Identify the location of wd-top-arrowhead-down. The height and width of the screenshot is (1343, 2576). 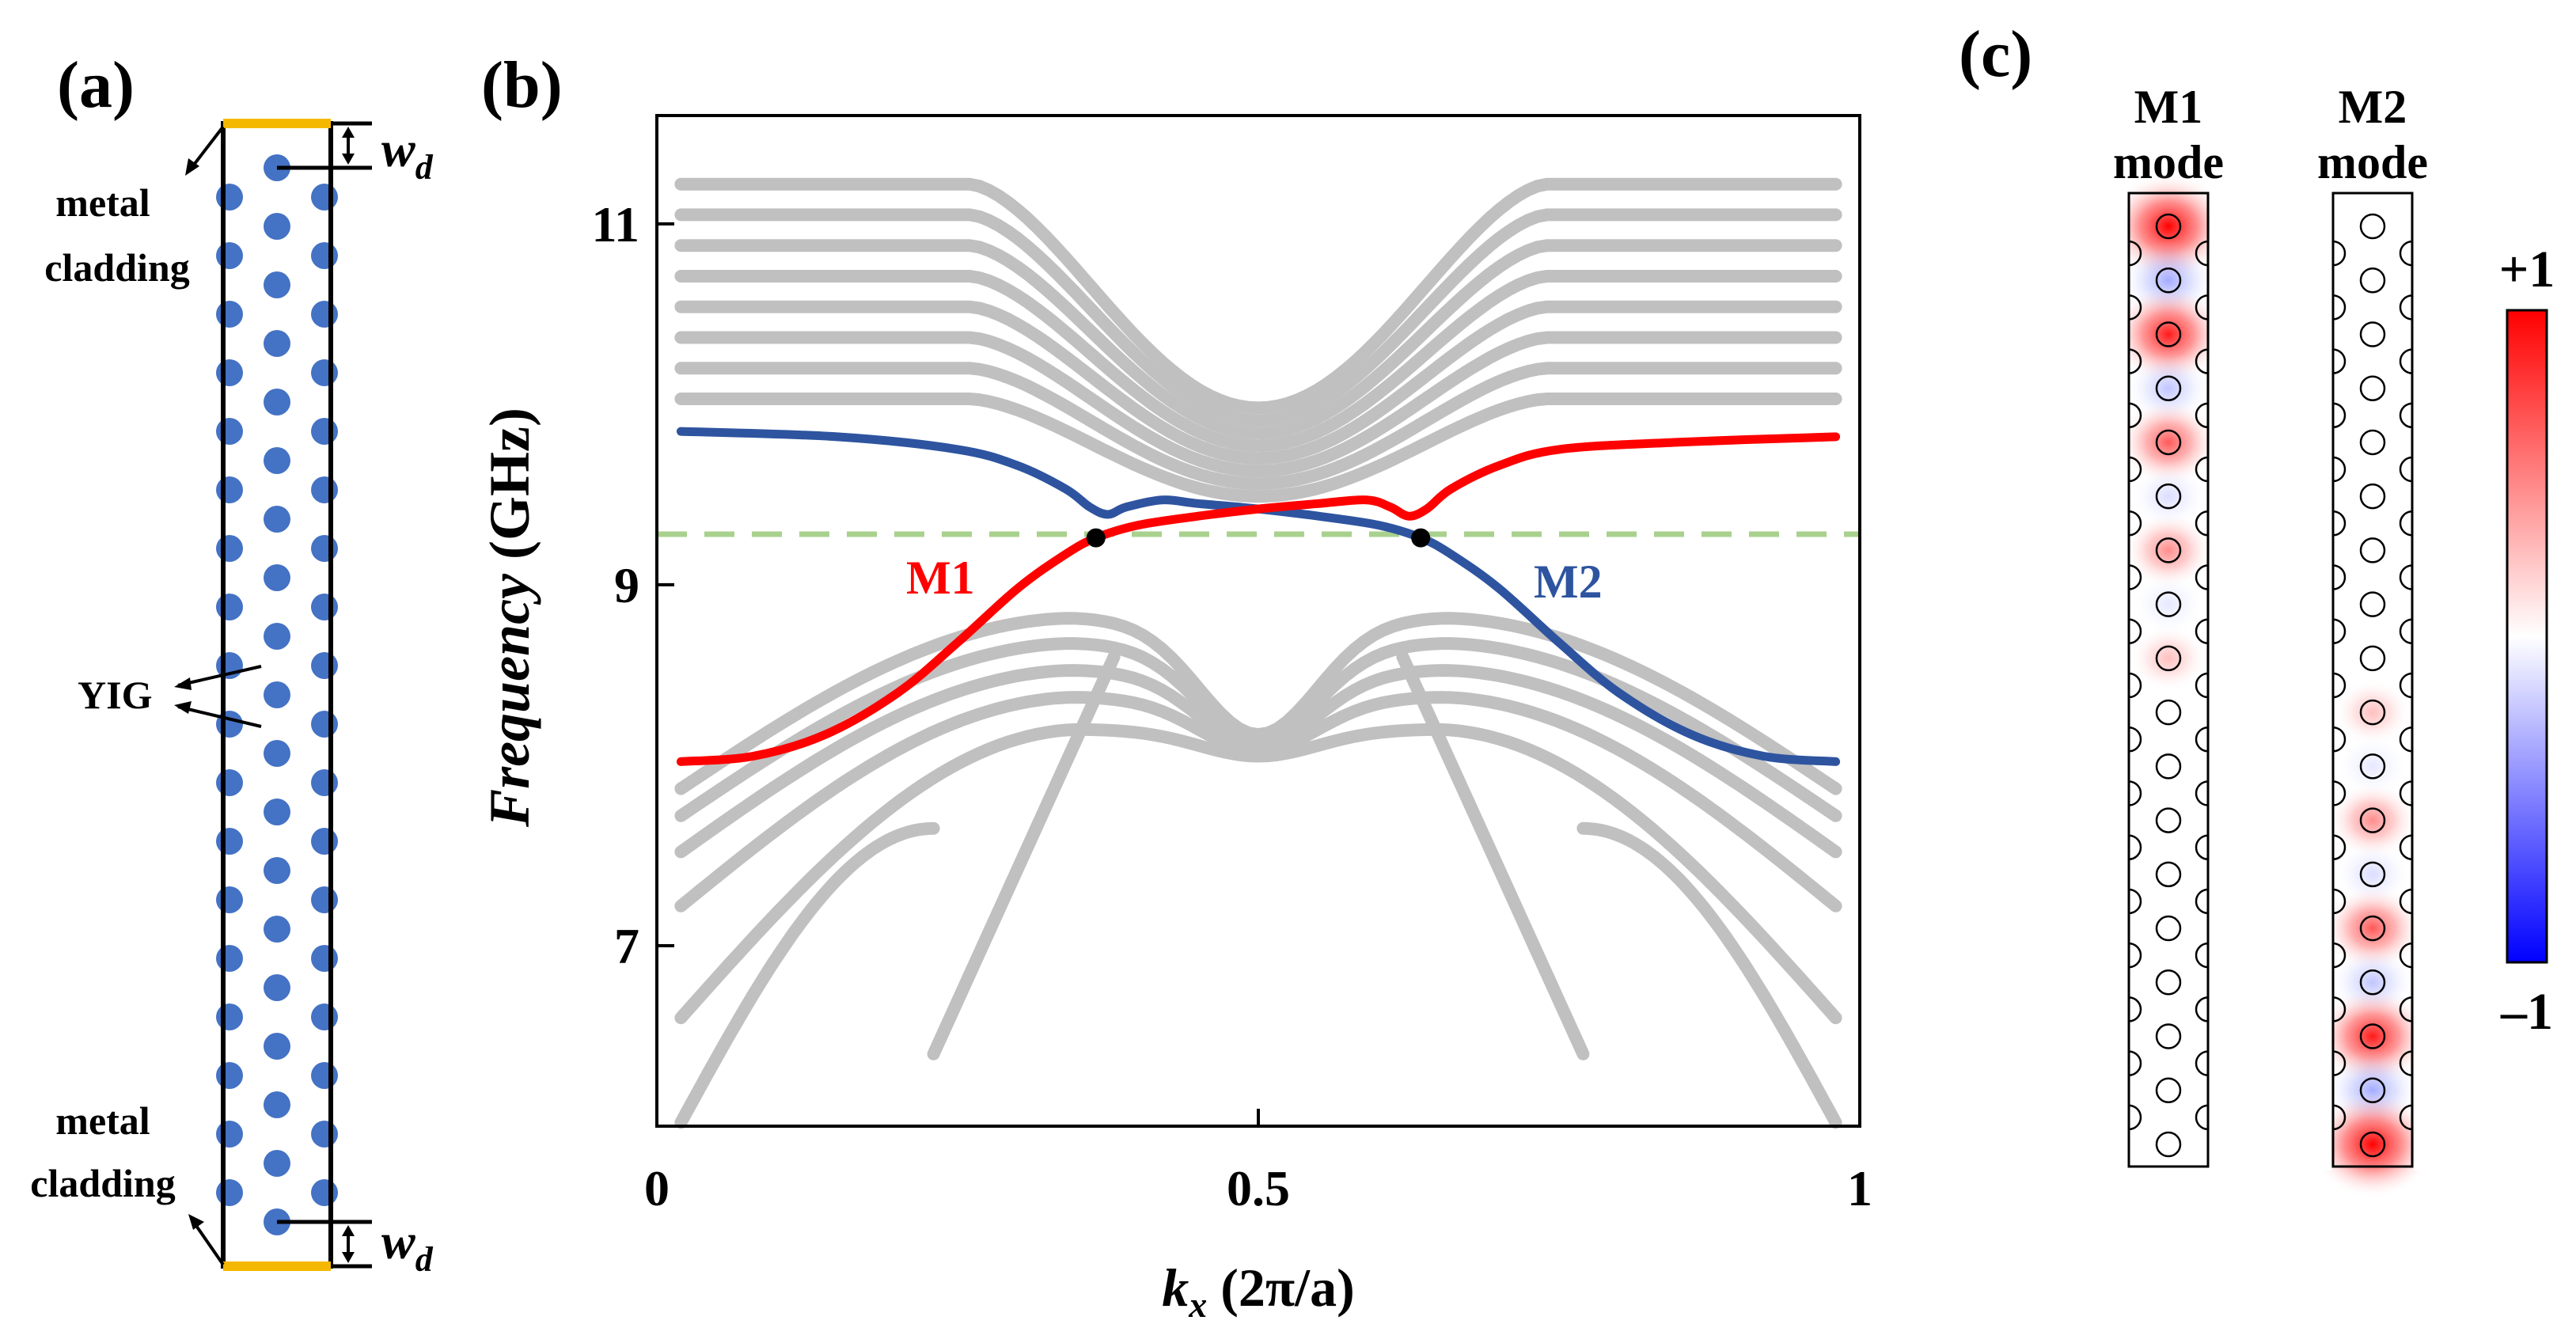
(348, 159).